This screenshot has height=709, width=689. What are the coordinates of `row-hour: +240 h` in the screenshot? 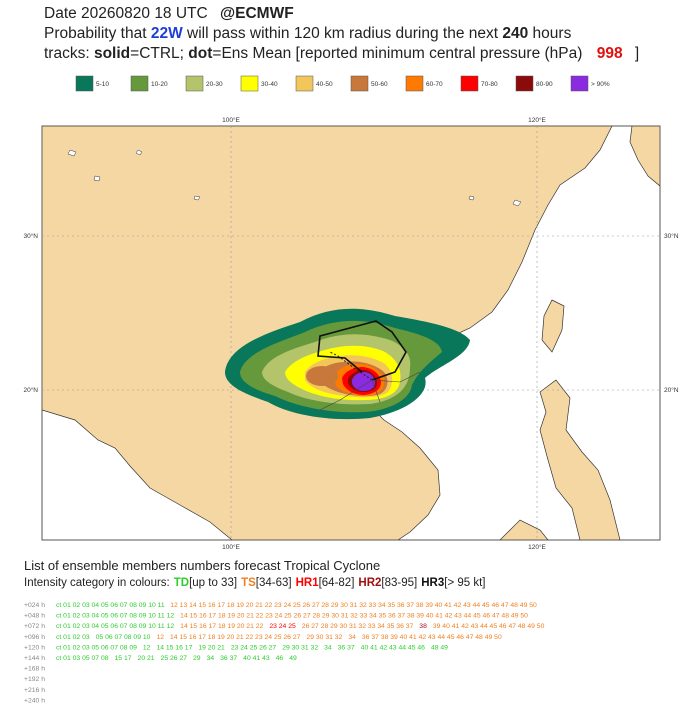 It's located at (34, 700).